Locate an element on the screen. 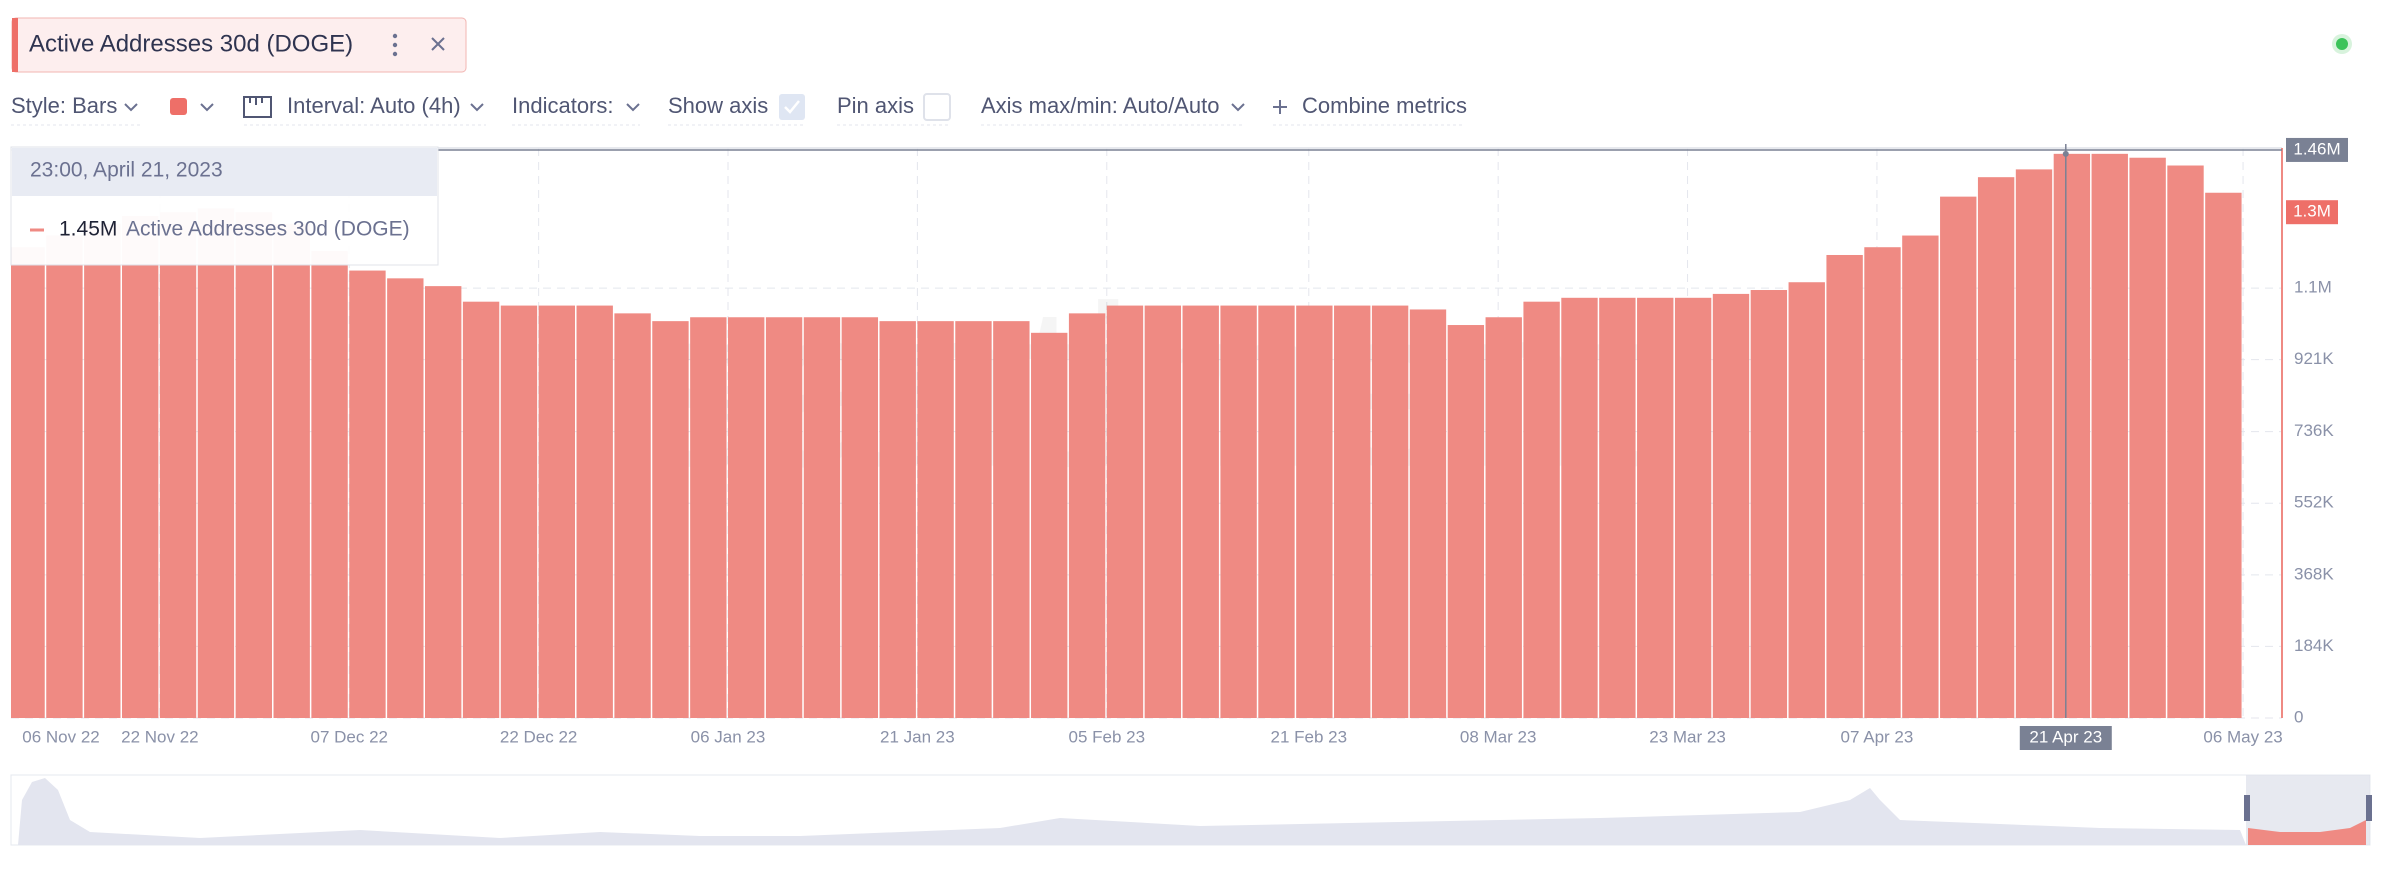  navigator-selection is located at coordinates (2307, 832).